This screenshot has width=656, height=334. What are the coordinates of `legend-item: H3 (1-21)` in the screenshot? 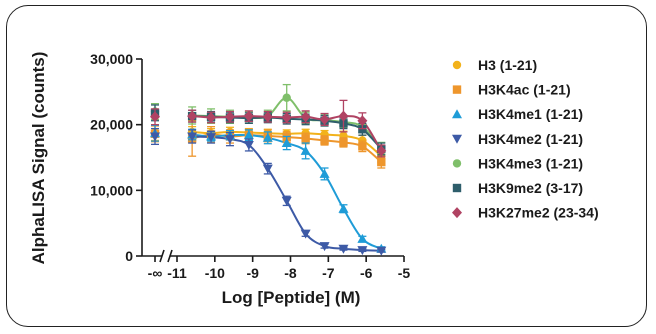 It's located at (494, 65).